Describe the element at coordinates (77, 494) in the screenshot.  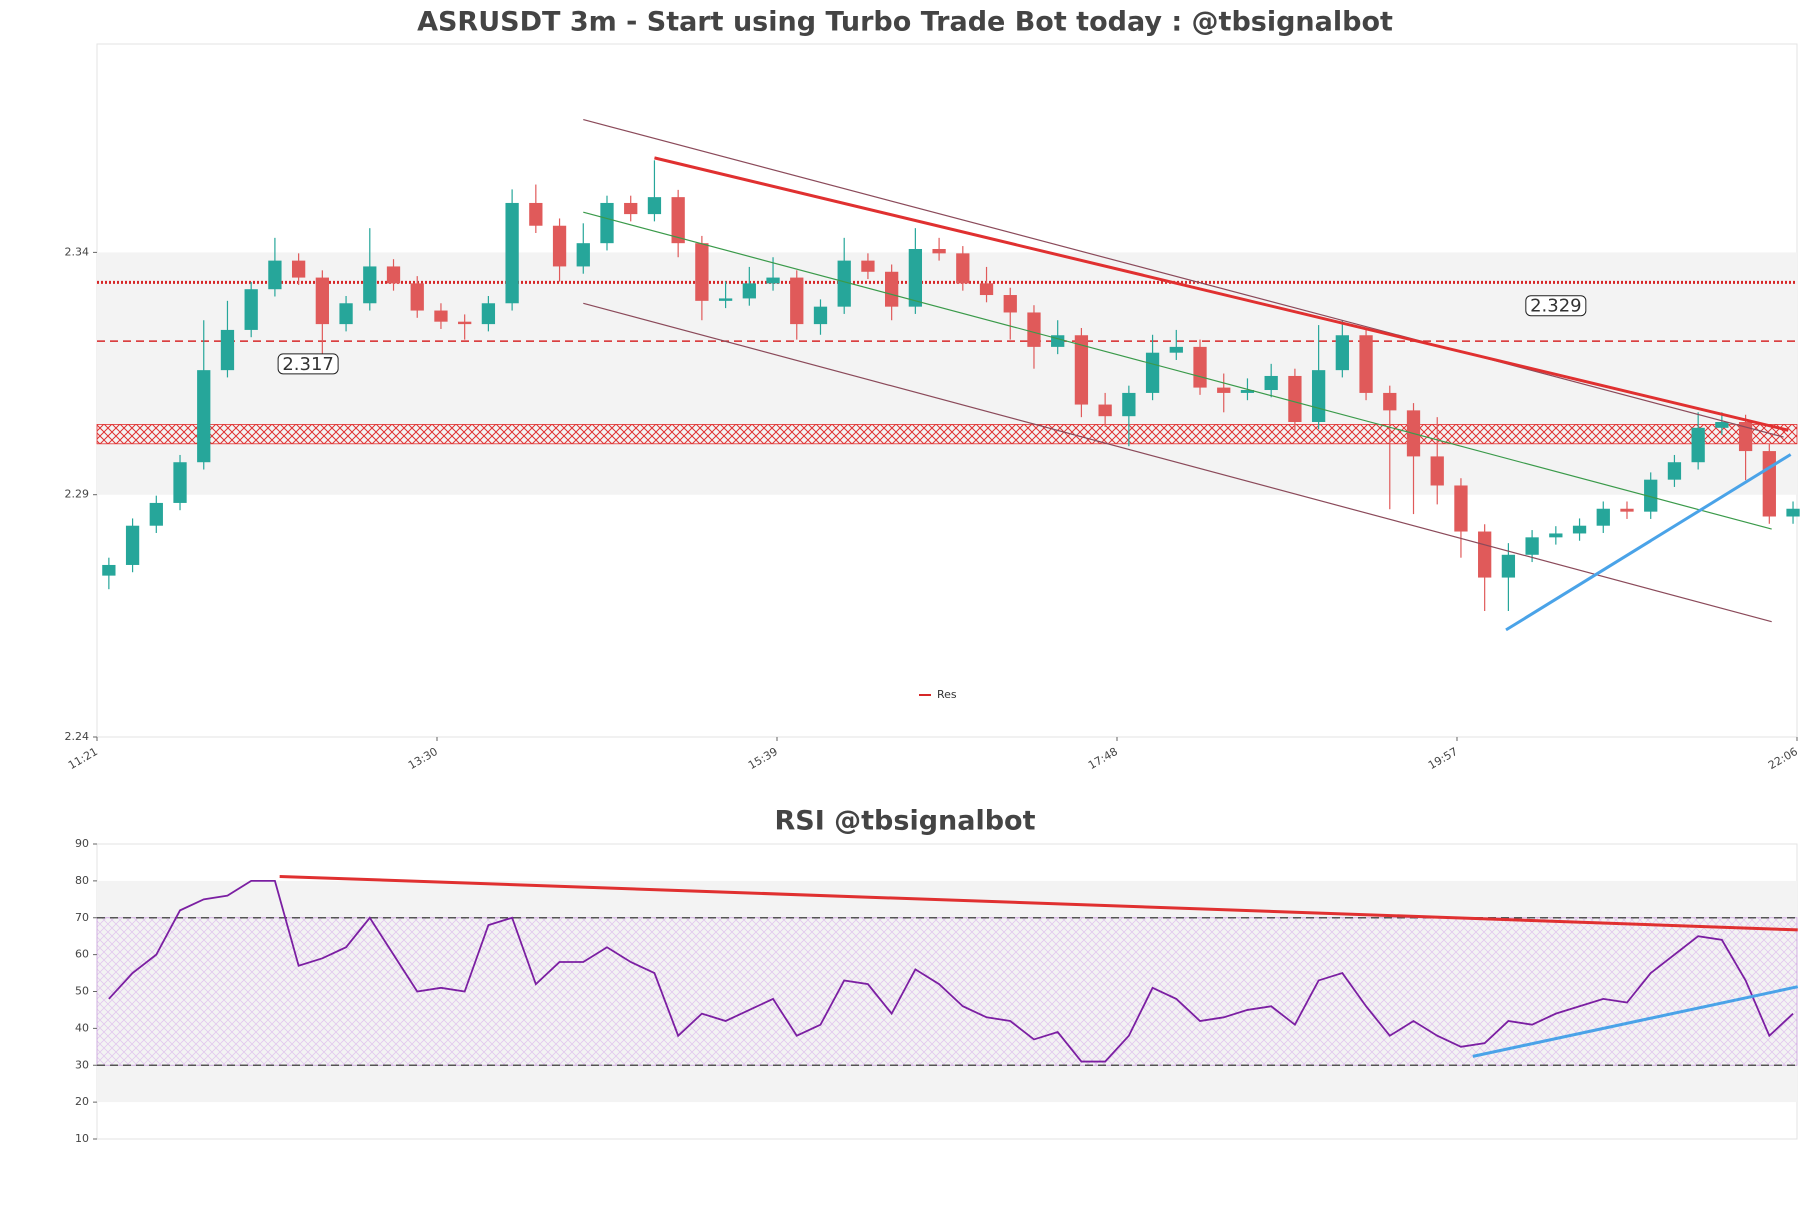
I see `y-tick-label: 2.29` at that location.